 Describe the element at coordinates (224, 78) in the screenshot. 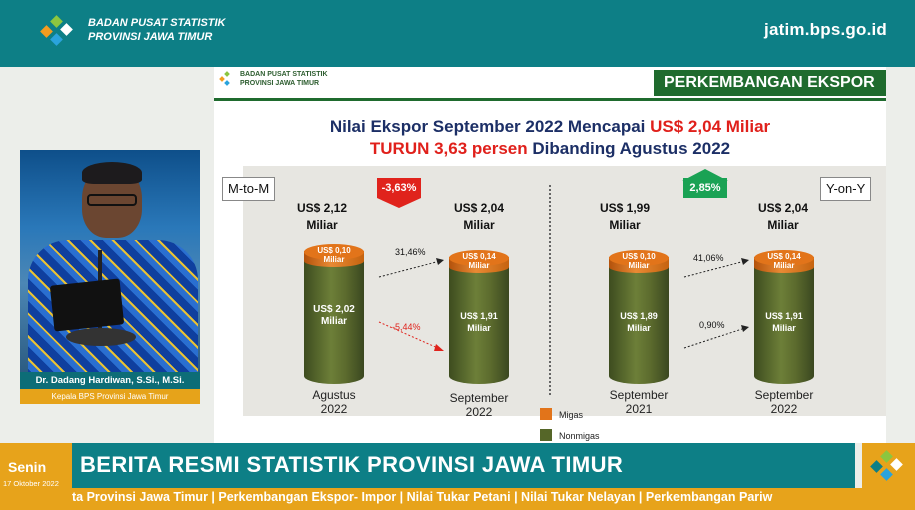

I see `slide-bps-logo-icon` at that location.